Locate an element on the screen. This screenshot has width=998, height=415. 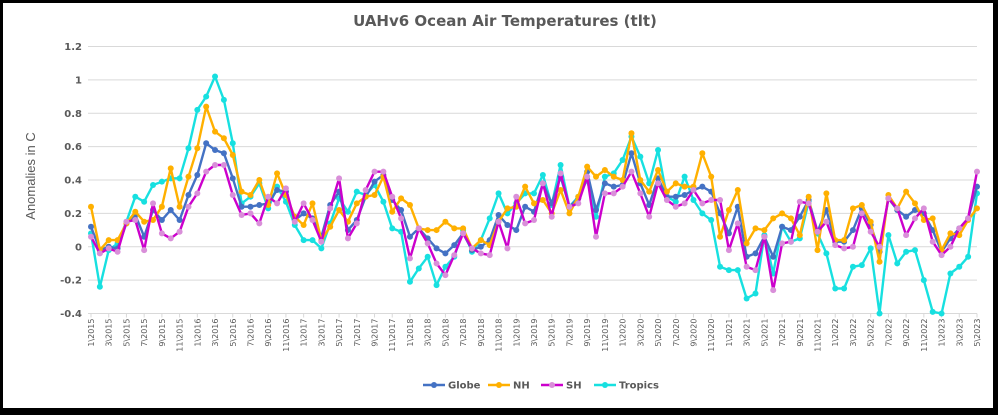
y-tick-label: 0.6 is located at coordinates (73, 147).